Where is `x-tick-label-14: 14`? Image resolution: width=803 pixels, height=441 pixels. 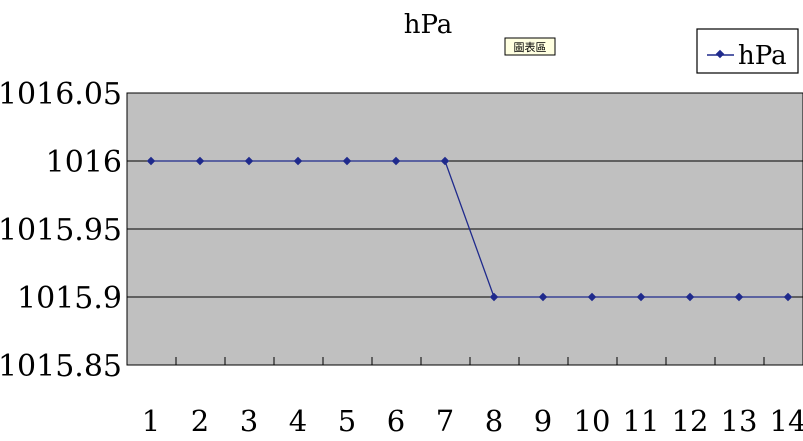 x-tick-label-14: 14 is located at coordinates (786, 421).